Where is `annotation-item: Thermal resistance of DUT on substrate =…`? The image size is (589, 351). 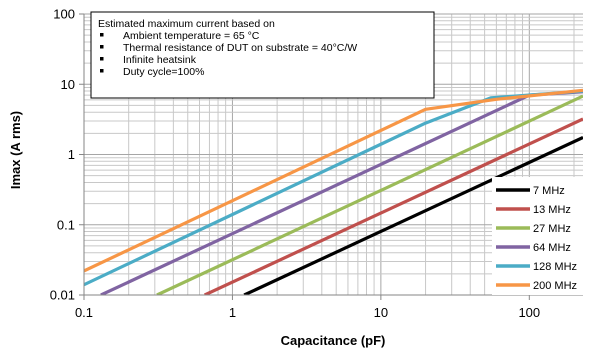 annotation-item: Thermal resistance of DUT on substrate =… is located at coordinates (240, 48).